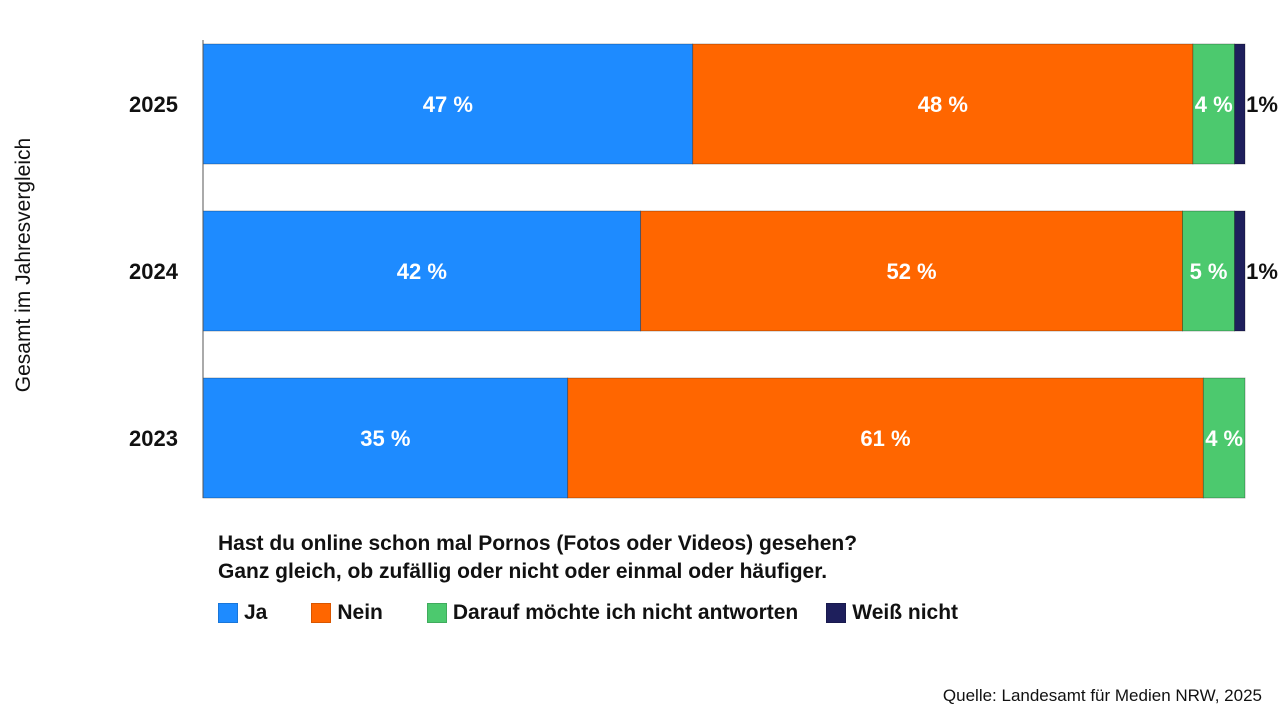 Image resolution: width=1280 pixels, height=720 pixels. I want to click on legend-item-dont-know: Weiß nicht, so click(892, 613).